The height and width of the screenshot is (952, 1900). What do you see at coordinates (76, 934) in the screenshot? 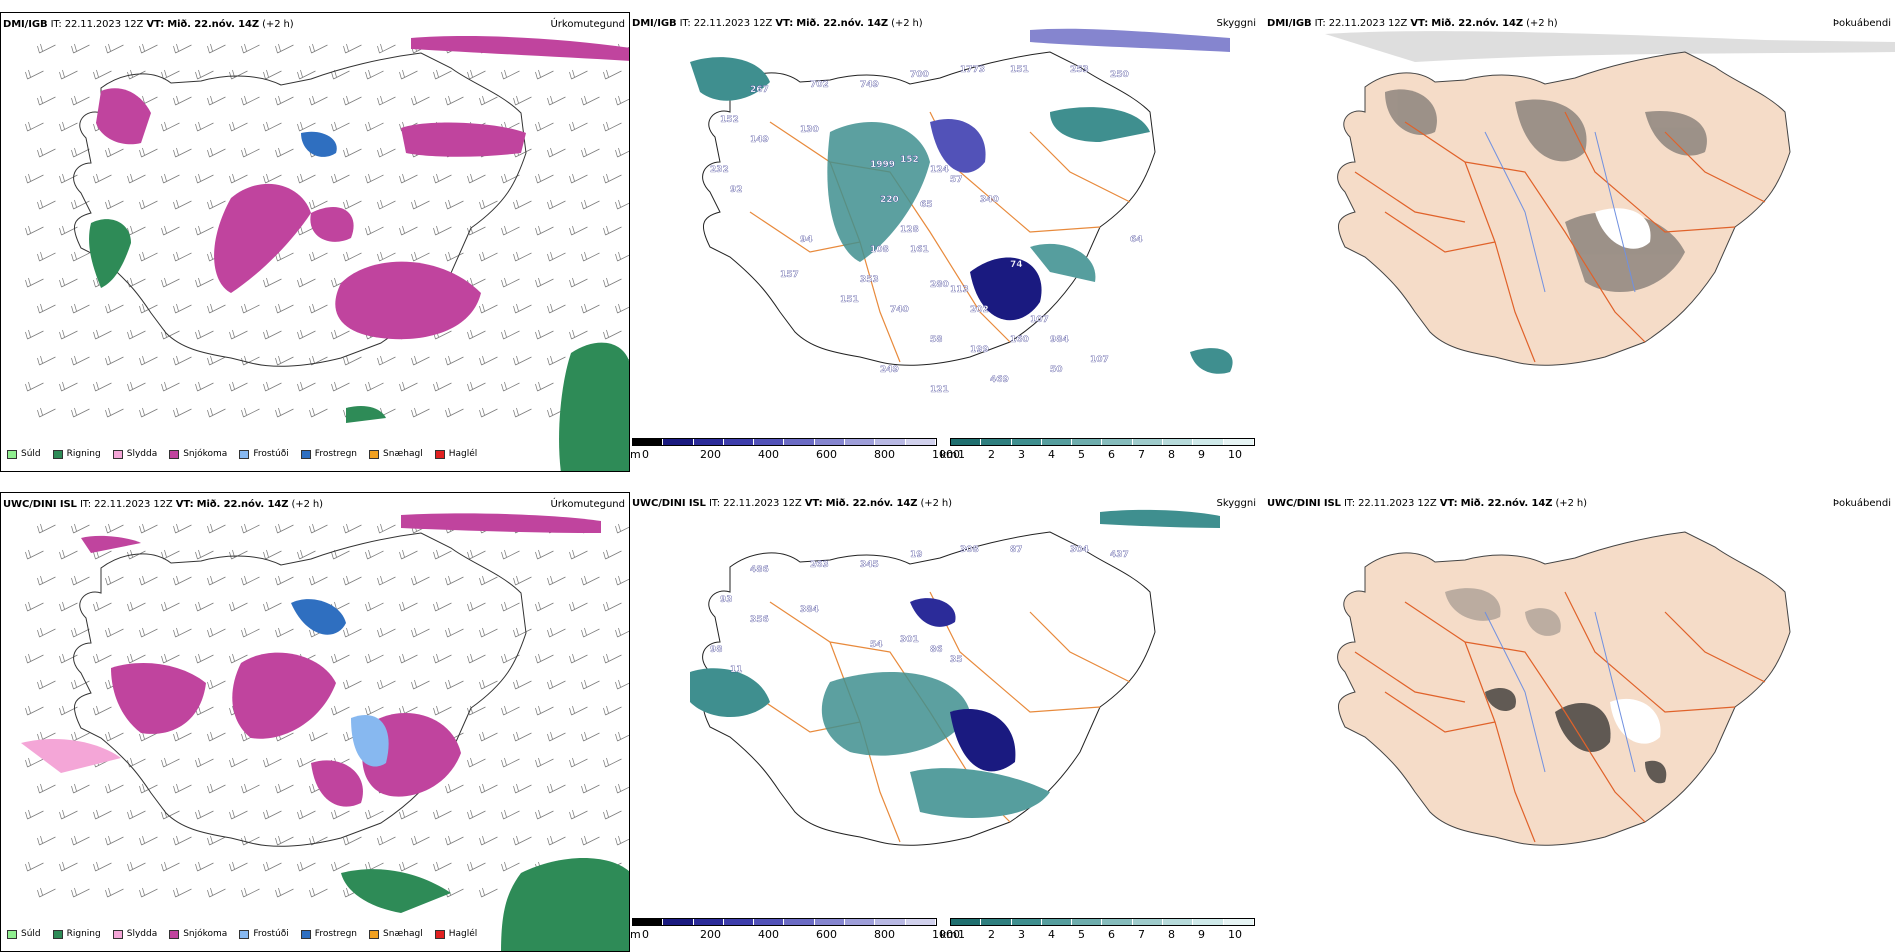
I see `legend-item: Rigning` at bounding box center [76, 934].